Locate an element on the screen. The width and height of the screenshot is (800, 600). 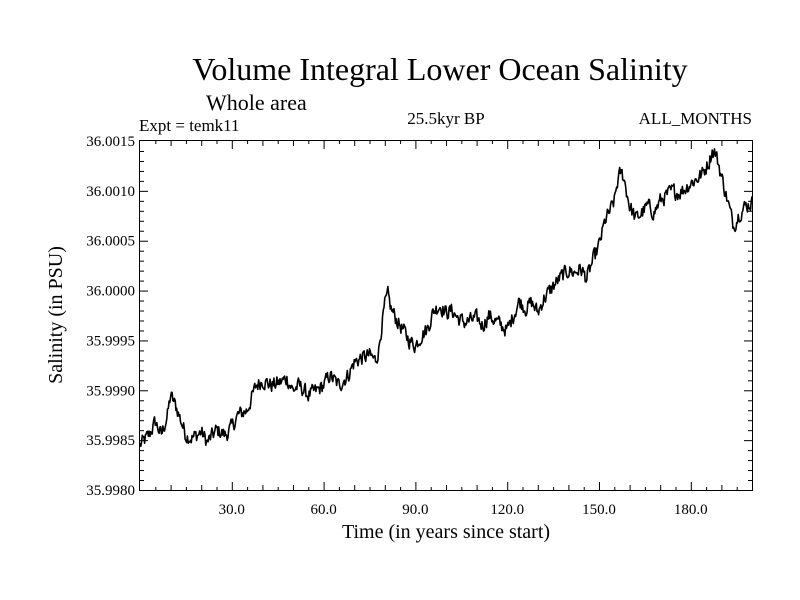
x-tick-label: 30.0 is located at coordinates (232, 510).